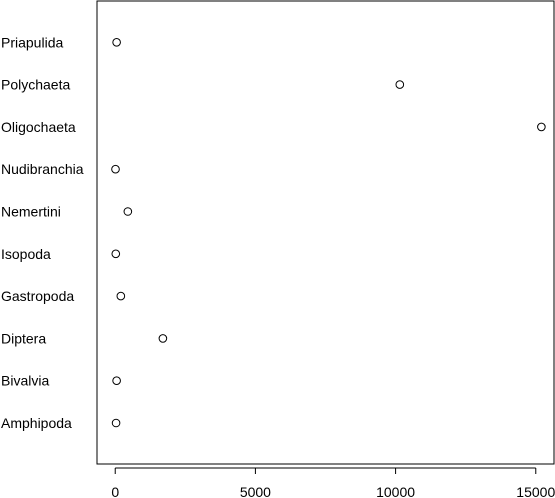  Describe the element at coordinates (38, 127) in the screenshot. I see `category-label: Oligochaeta` at that location.